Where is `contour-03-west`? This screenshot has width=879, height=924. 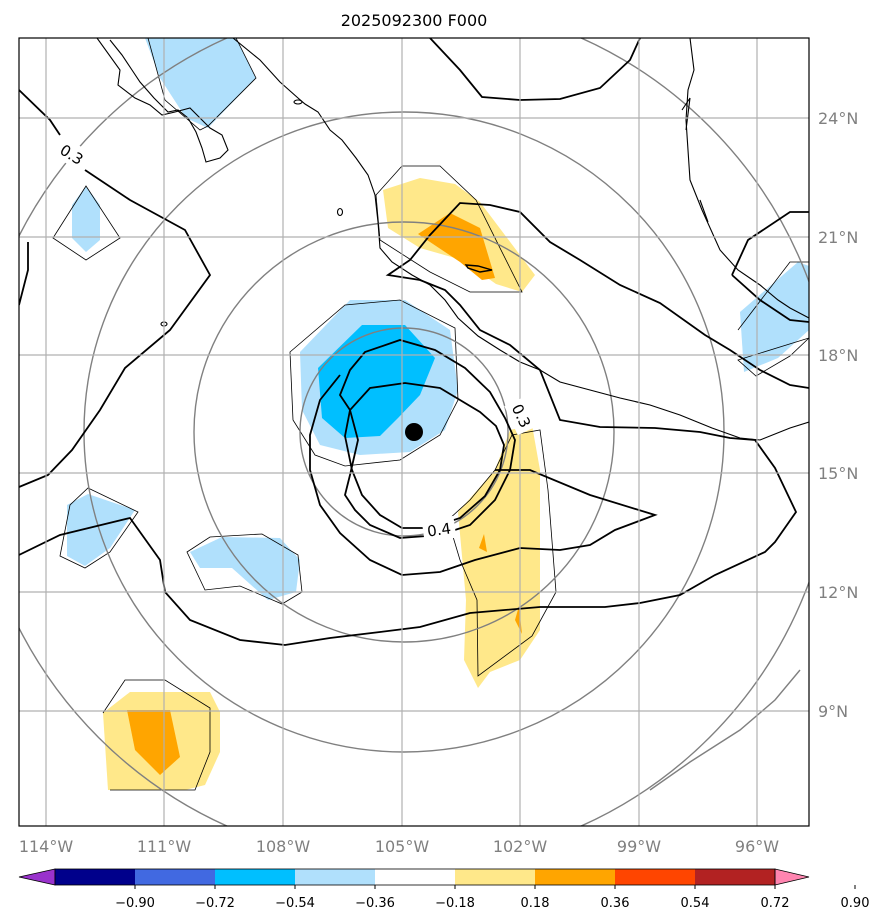
contour-03-west is located at coordinates (115, 288).